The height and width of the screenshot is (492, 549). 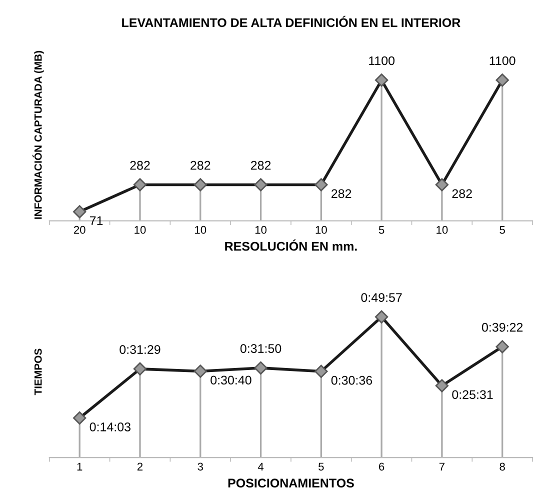 I want to click on x-tick-label: 1, so click(x=79, y=466).